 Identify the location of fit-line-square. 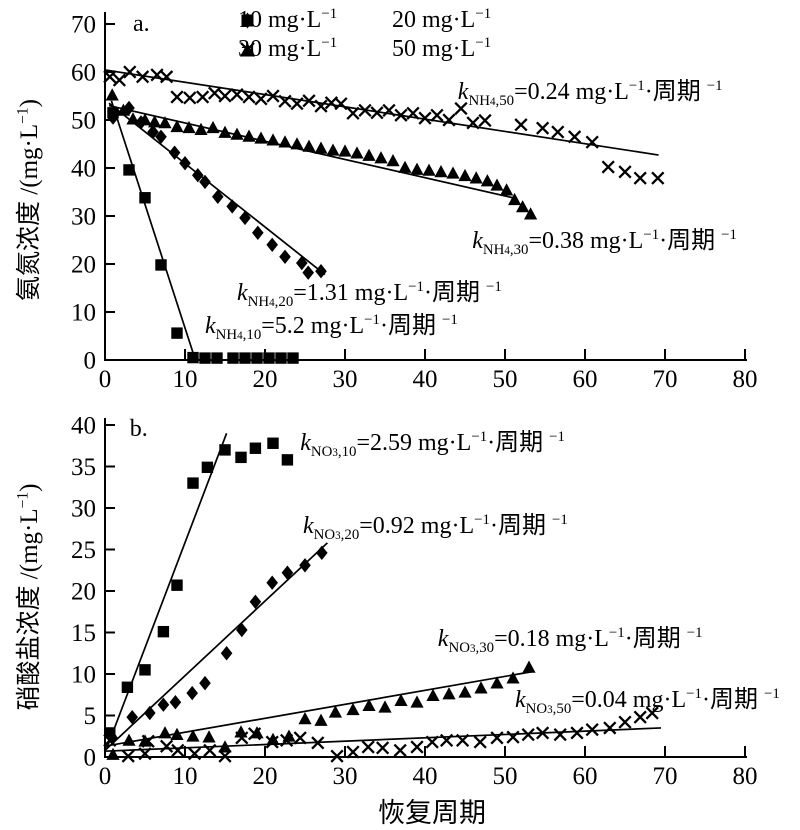
(166, 591).